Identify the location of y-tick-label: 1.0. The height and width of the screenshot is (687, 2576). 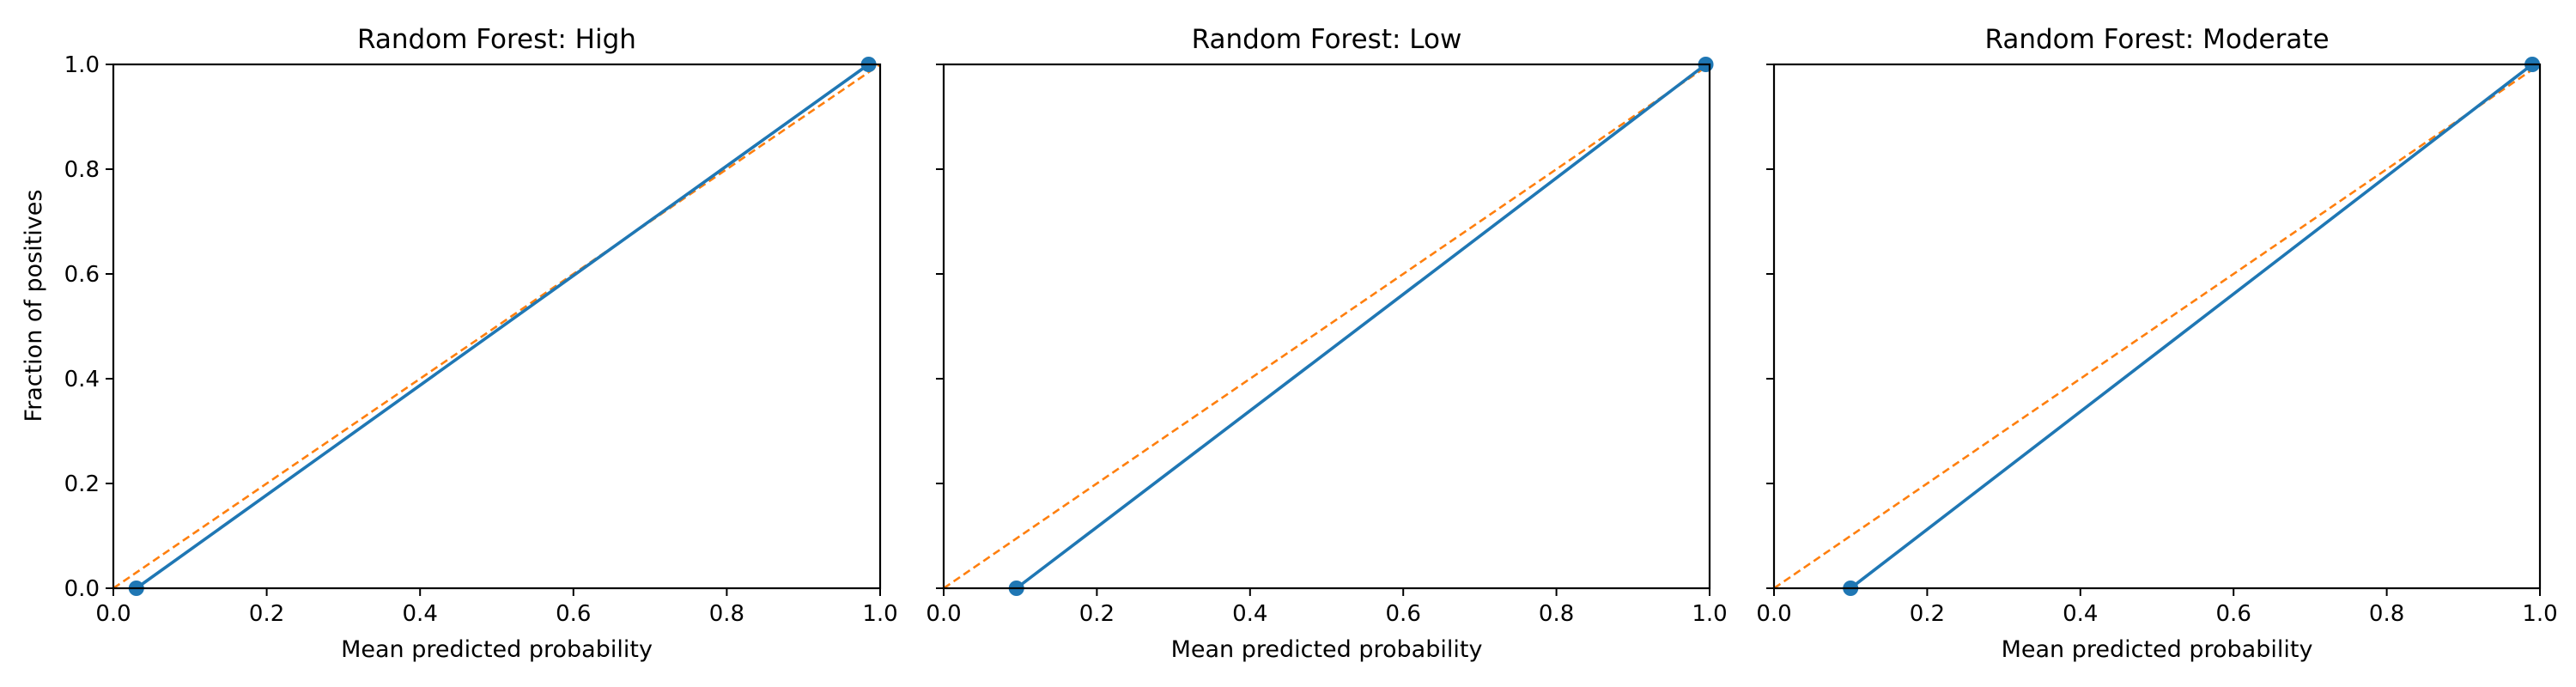
(82, 65).